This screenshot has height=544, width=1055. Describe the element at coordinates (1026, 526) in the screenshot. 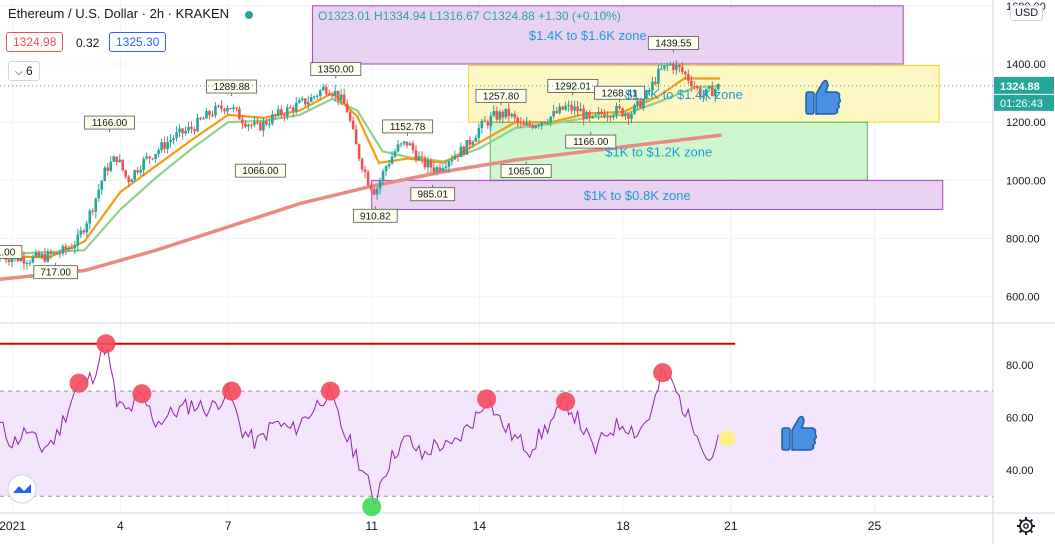

I see `settings-gear-icon` at that location.